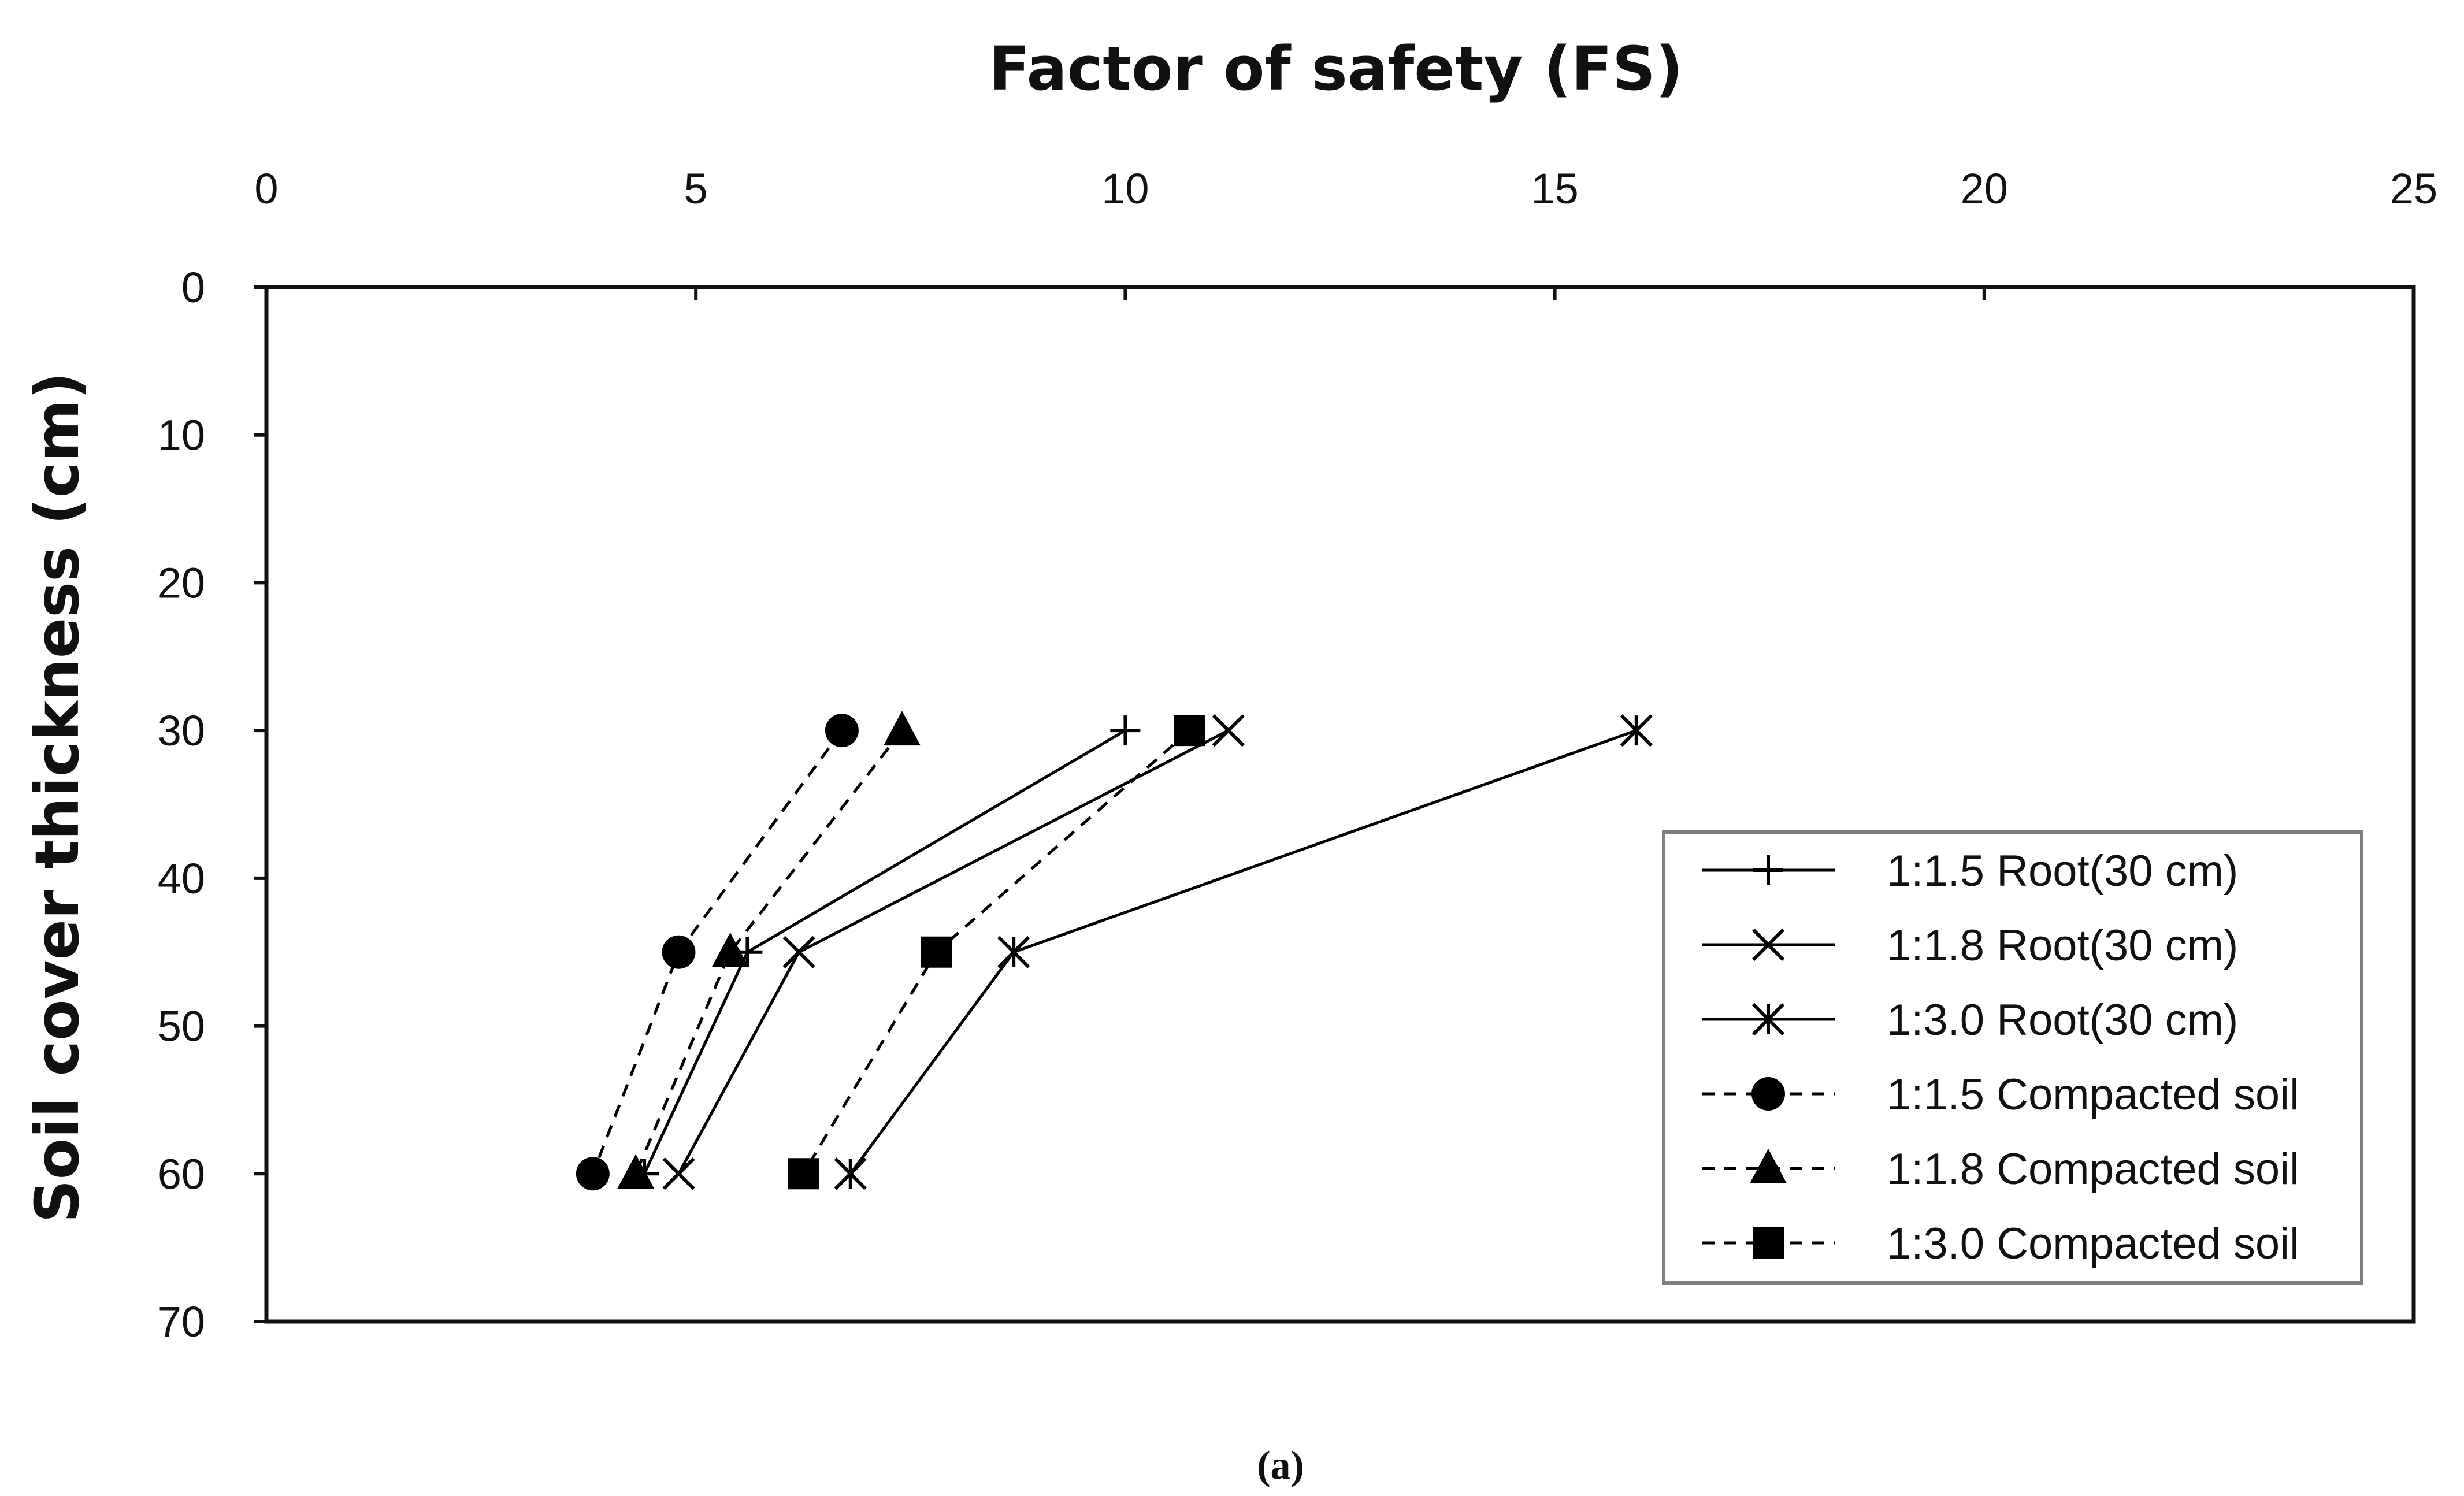 The width and height of the screenshot is (2464, 1496). Describe the element at coordinates (181, 879) in the screenshot. I see `y-tick-label: 40` at that location.